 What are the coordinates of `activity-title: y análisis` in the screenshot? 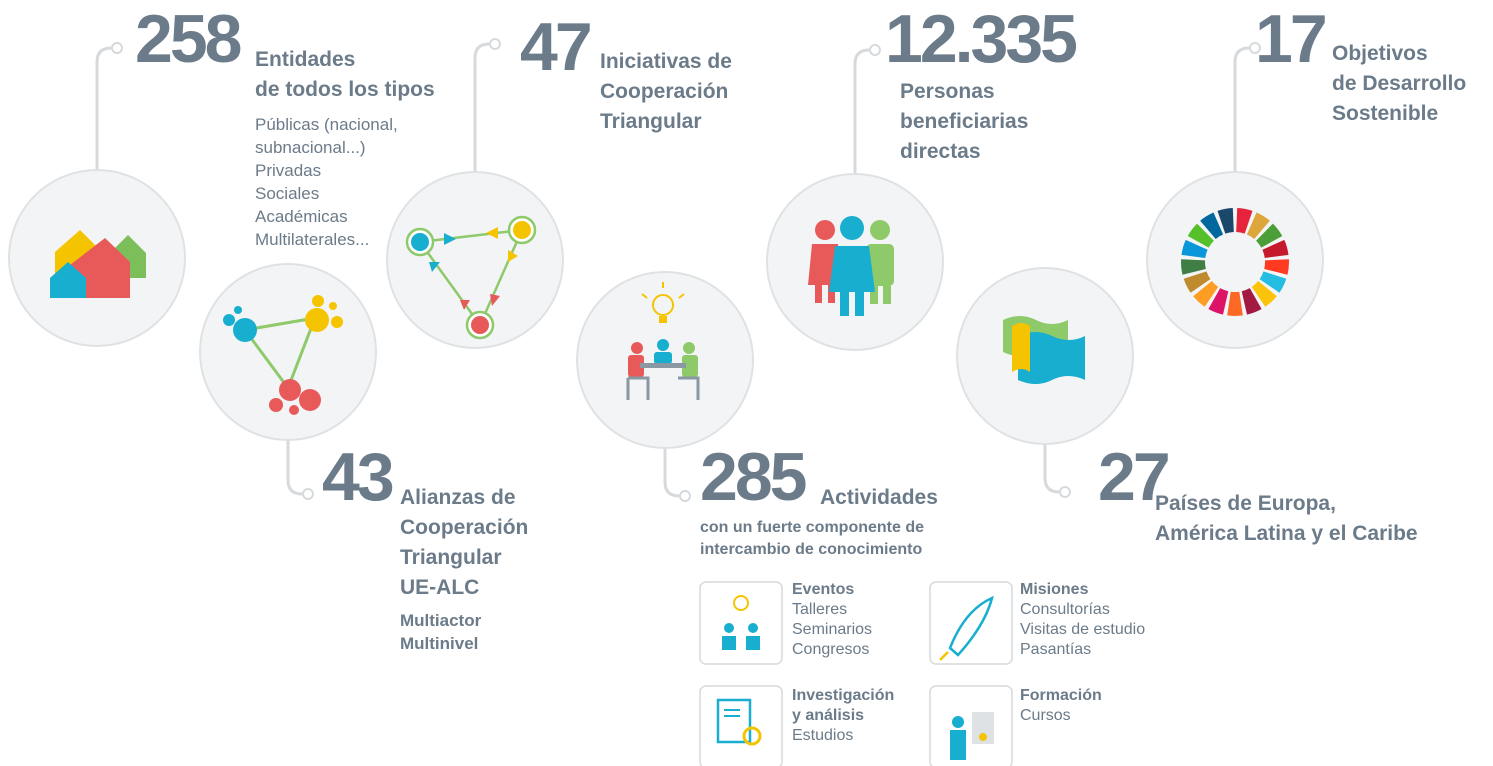 It's located at (828, 715).